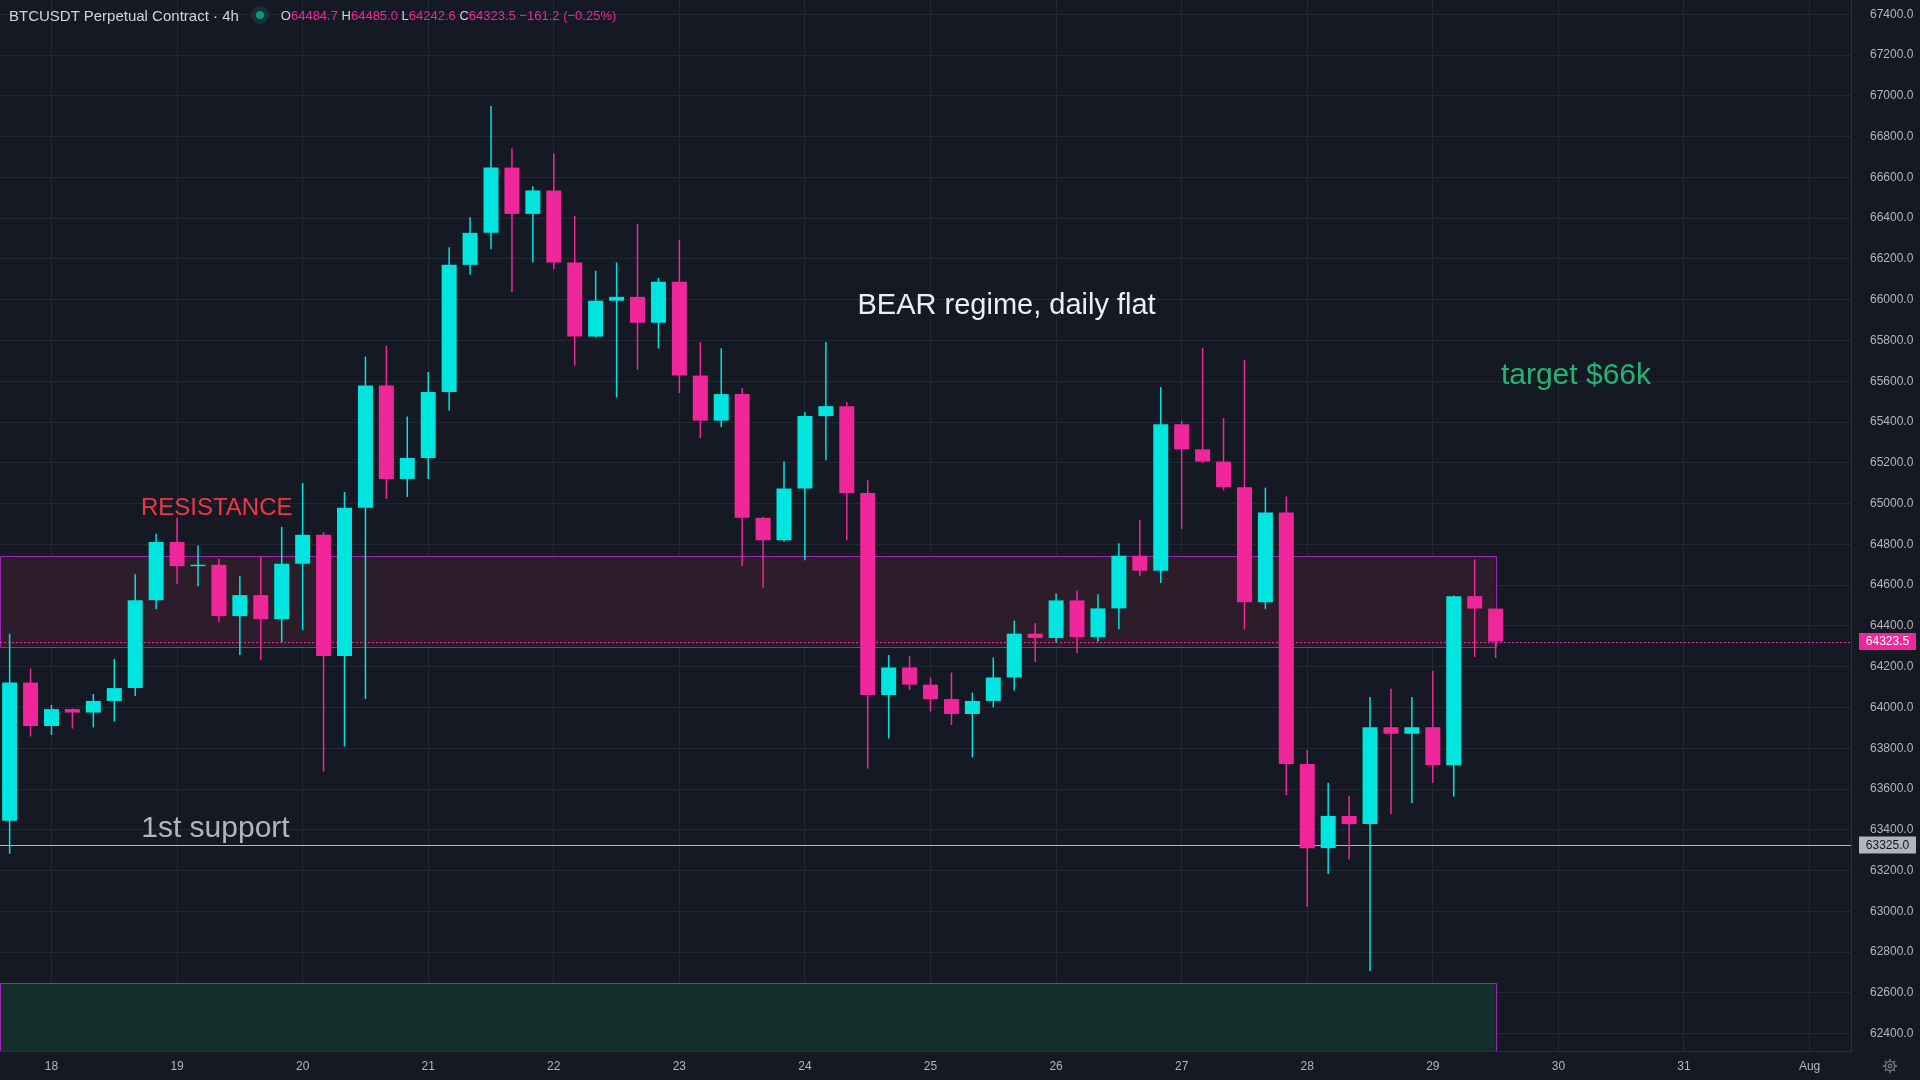 This screenshot has height=1080, width=1920. I want to click on ref-line-label: 64323.5, so click(1887, 641).